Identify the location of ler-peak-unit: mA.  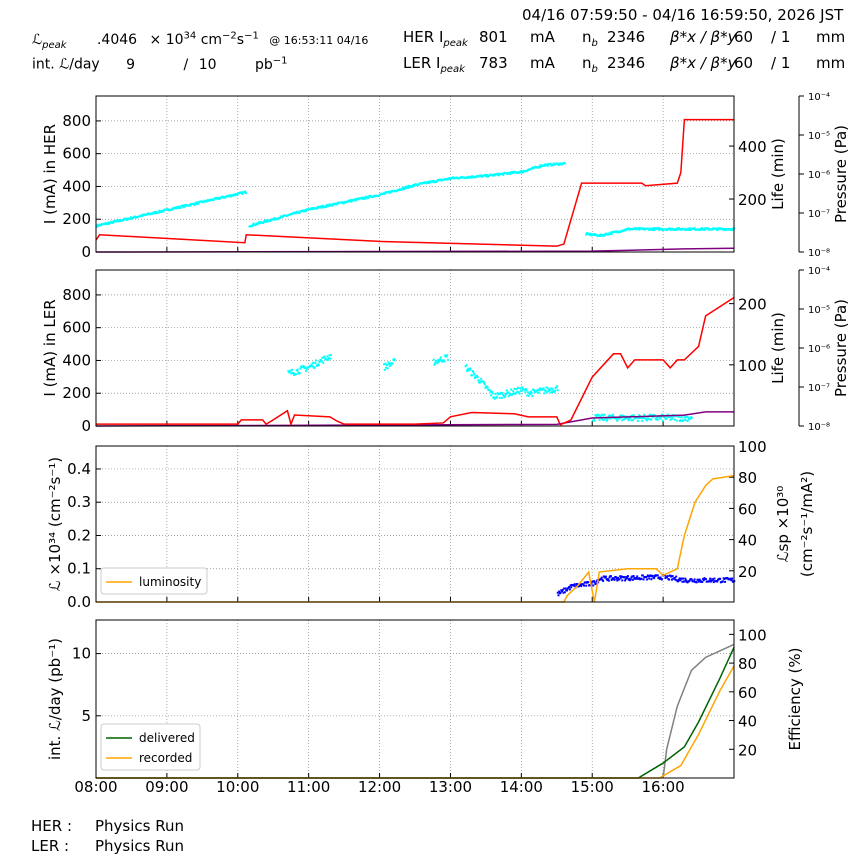
(542, 63).